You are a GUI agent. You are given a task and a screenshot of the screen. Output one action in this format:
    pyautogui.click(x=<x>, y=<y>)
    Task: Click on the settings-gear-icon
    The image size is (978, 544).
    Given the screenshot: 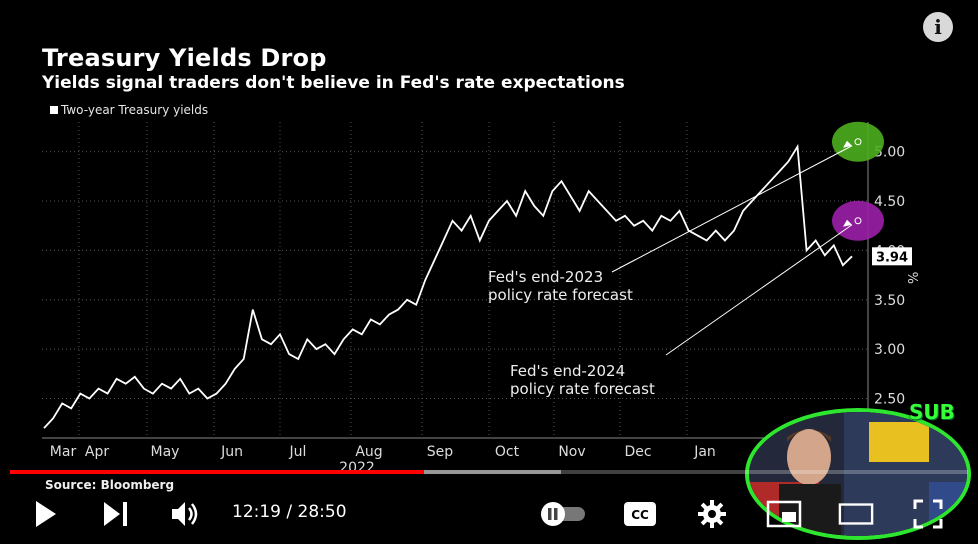 What is the action you would take?
    pyautogui.click(x=712, y=514)
    